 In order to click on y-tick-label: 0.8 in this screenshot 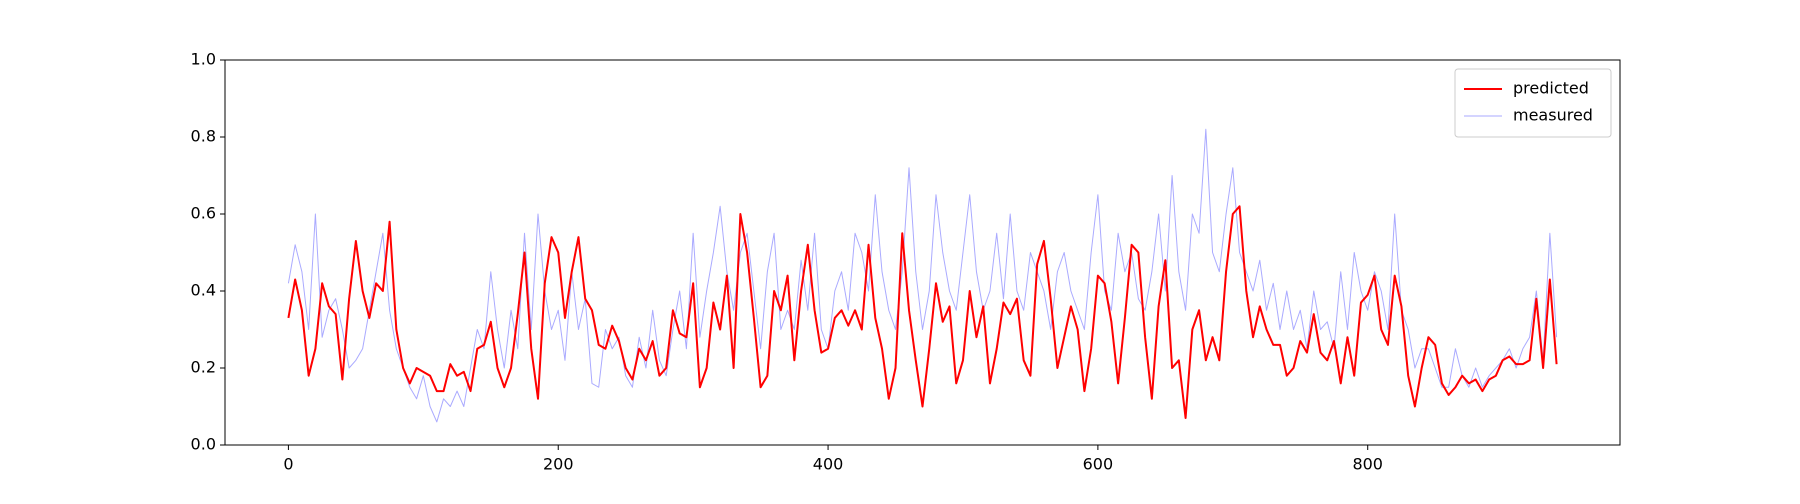, I will do `click(203, 136)`.